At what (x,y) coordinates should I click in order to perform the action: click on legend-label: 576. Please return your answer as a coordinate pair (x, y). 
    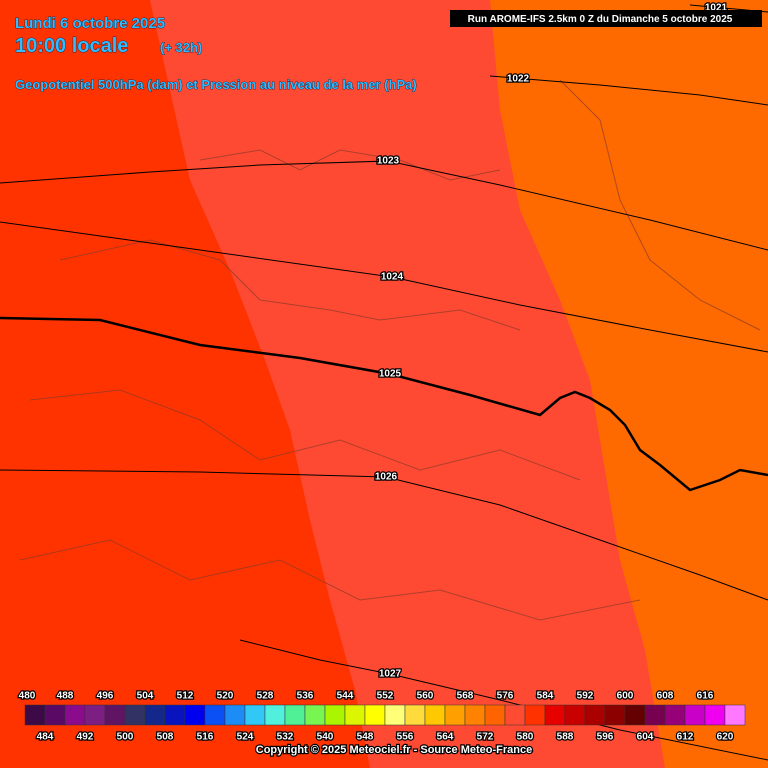
    Looking at the image, I should click on (505, 696).